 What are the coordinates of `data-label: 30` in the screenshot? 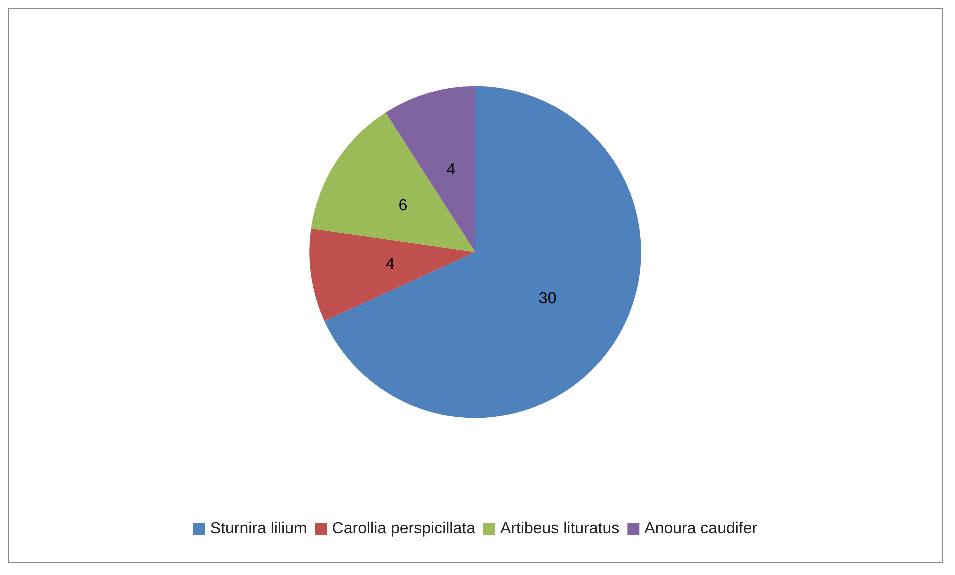 It's located at (547, 299).